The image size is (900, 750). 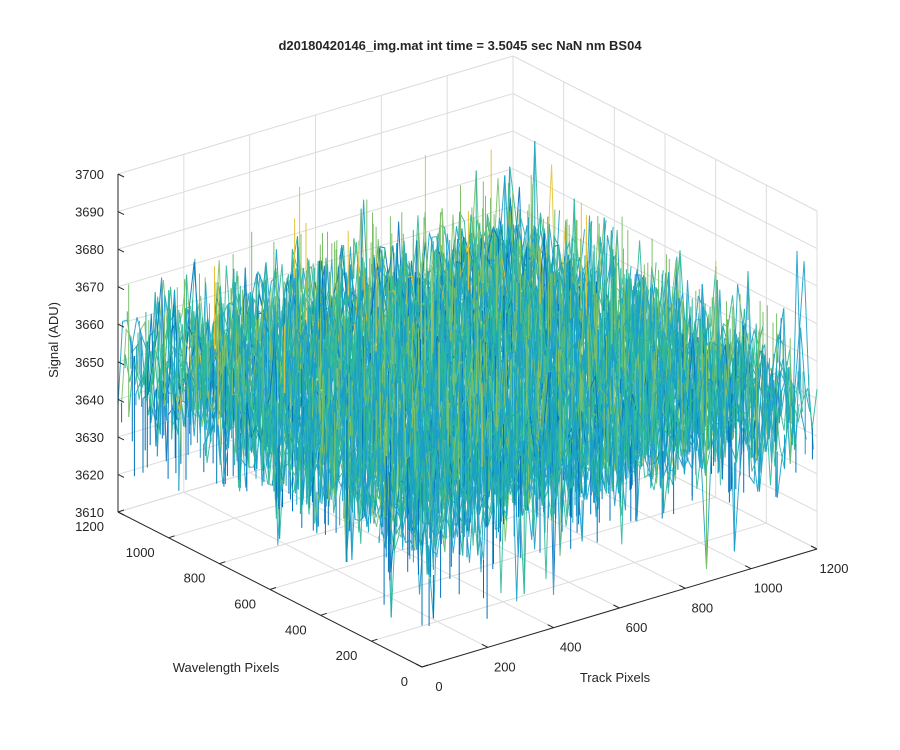 What do you see at coordinates (89, 437) in the screenshot?
I see `z-tick-label: 3630` at bounding box center [89, 437].